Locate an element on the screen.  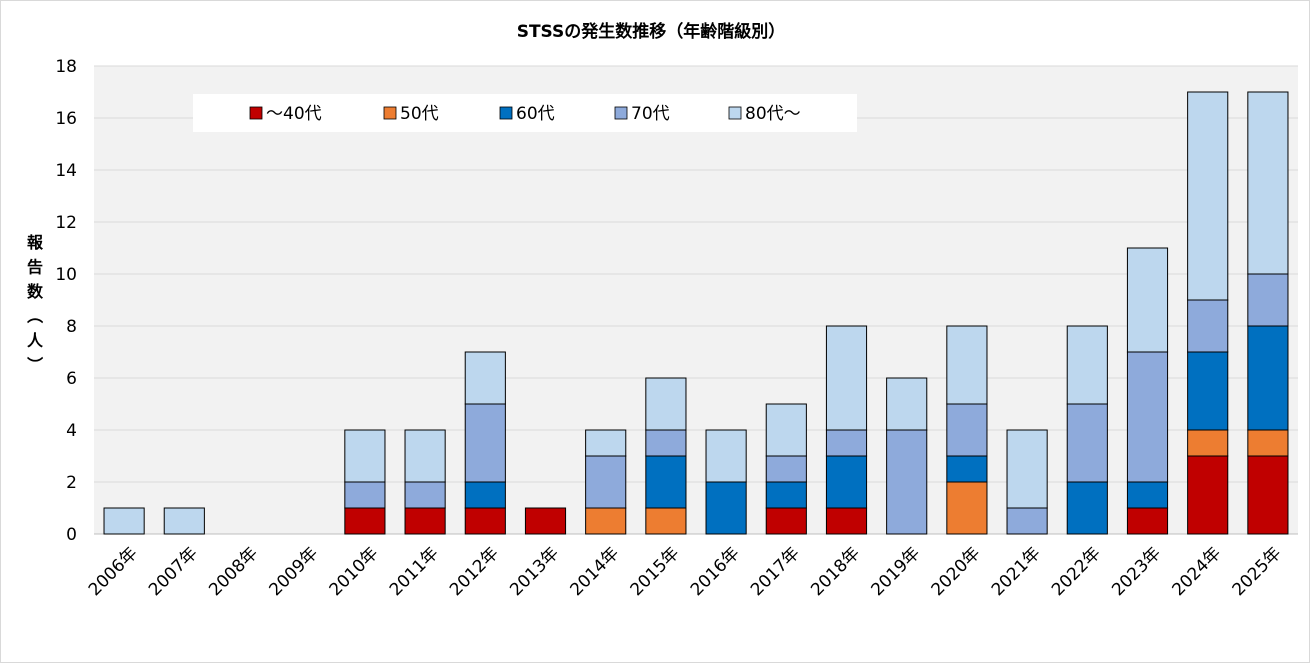
x-tick-label: 2009年 is located at coordinates (293, 571).